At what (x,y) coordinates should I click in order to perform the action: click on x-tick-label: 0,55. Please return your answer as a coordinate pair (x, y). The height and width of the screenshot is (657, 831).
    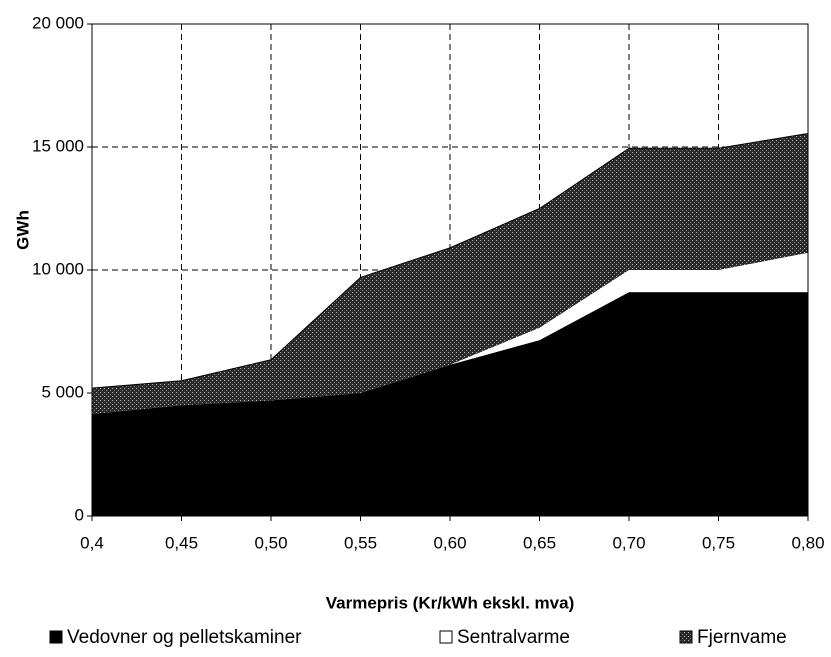
    Looking at the image, I should click on (360, 542).